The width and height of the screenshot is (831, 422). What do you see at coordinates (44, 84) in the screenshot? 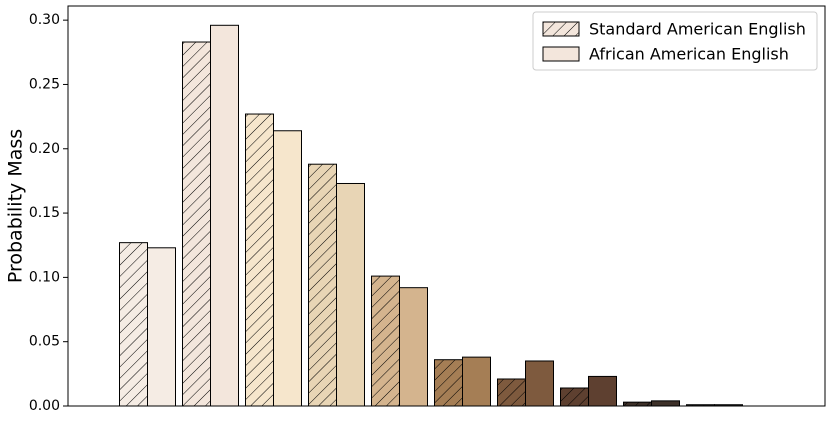
I see `y-tick-label: 0.25` at bounding box center [44, 84].